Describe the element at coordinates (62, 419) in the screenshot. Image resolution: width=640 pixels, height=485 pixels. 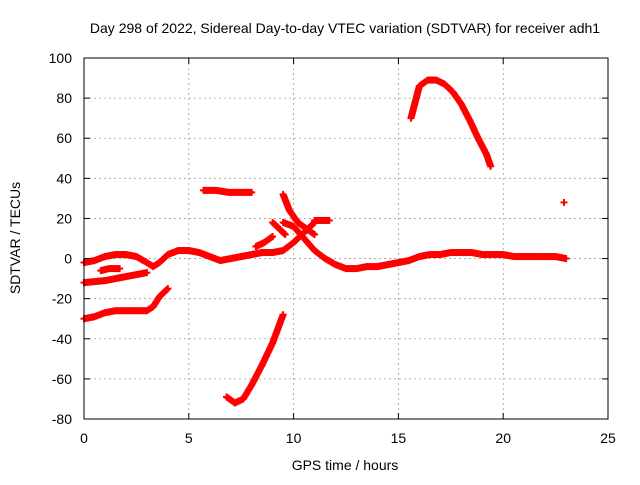
I see `y-tick-label-0: -80` at that location.